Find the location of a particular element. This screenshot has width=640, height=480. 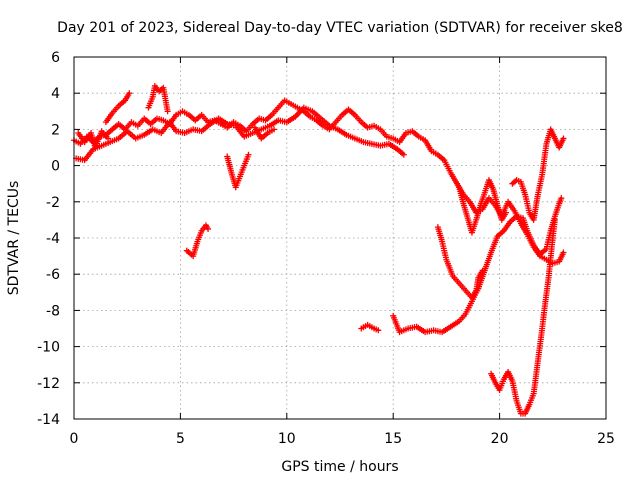

x-tick-label: 15 is located at coordinates (393, 439).